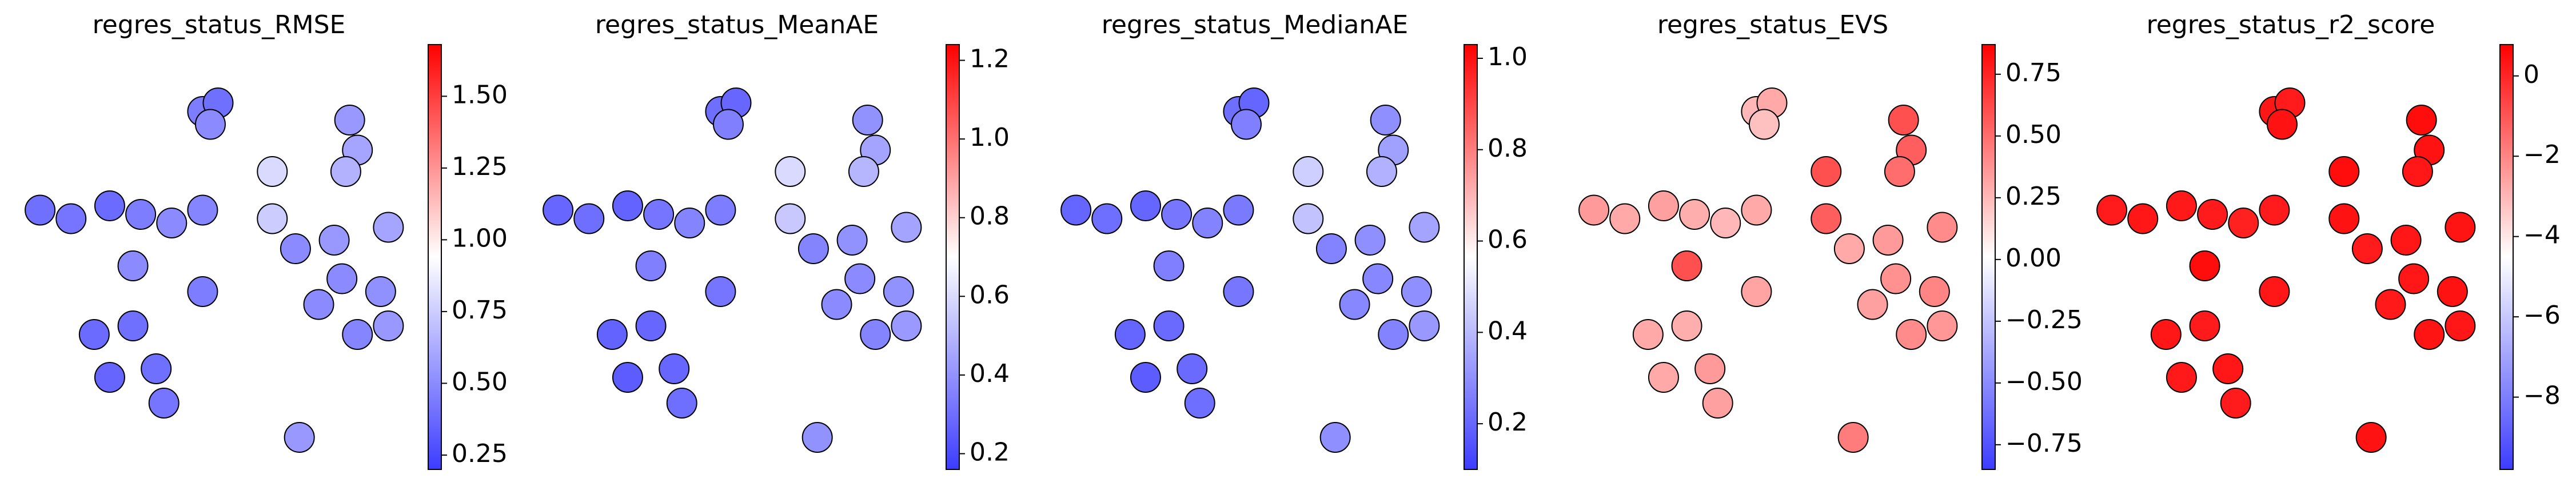 The height and width of the screenshot is (486, 2576). What do you see at coordinates (480, 310) in the screenshot?
I see `colorbar-tick-label: 0.75` at bounding box center [480, 310].